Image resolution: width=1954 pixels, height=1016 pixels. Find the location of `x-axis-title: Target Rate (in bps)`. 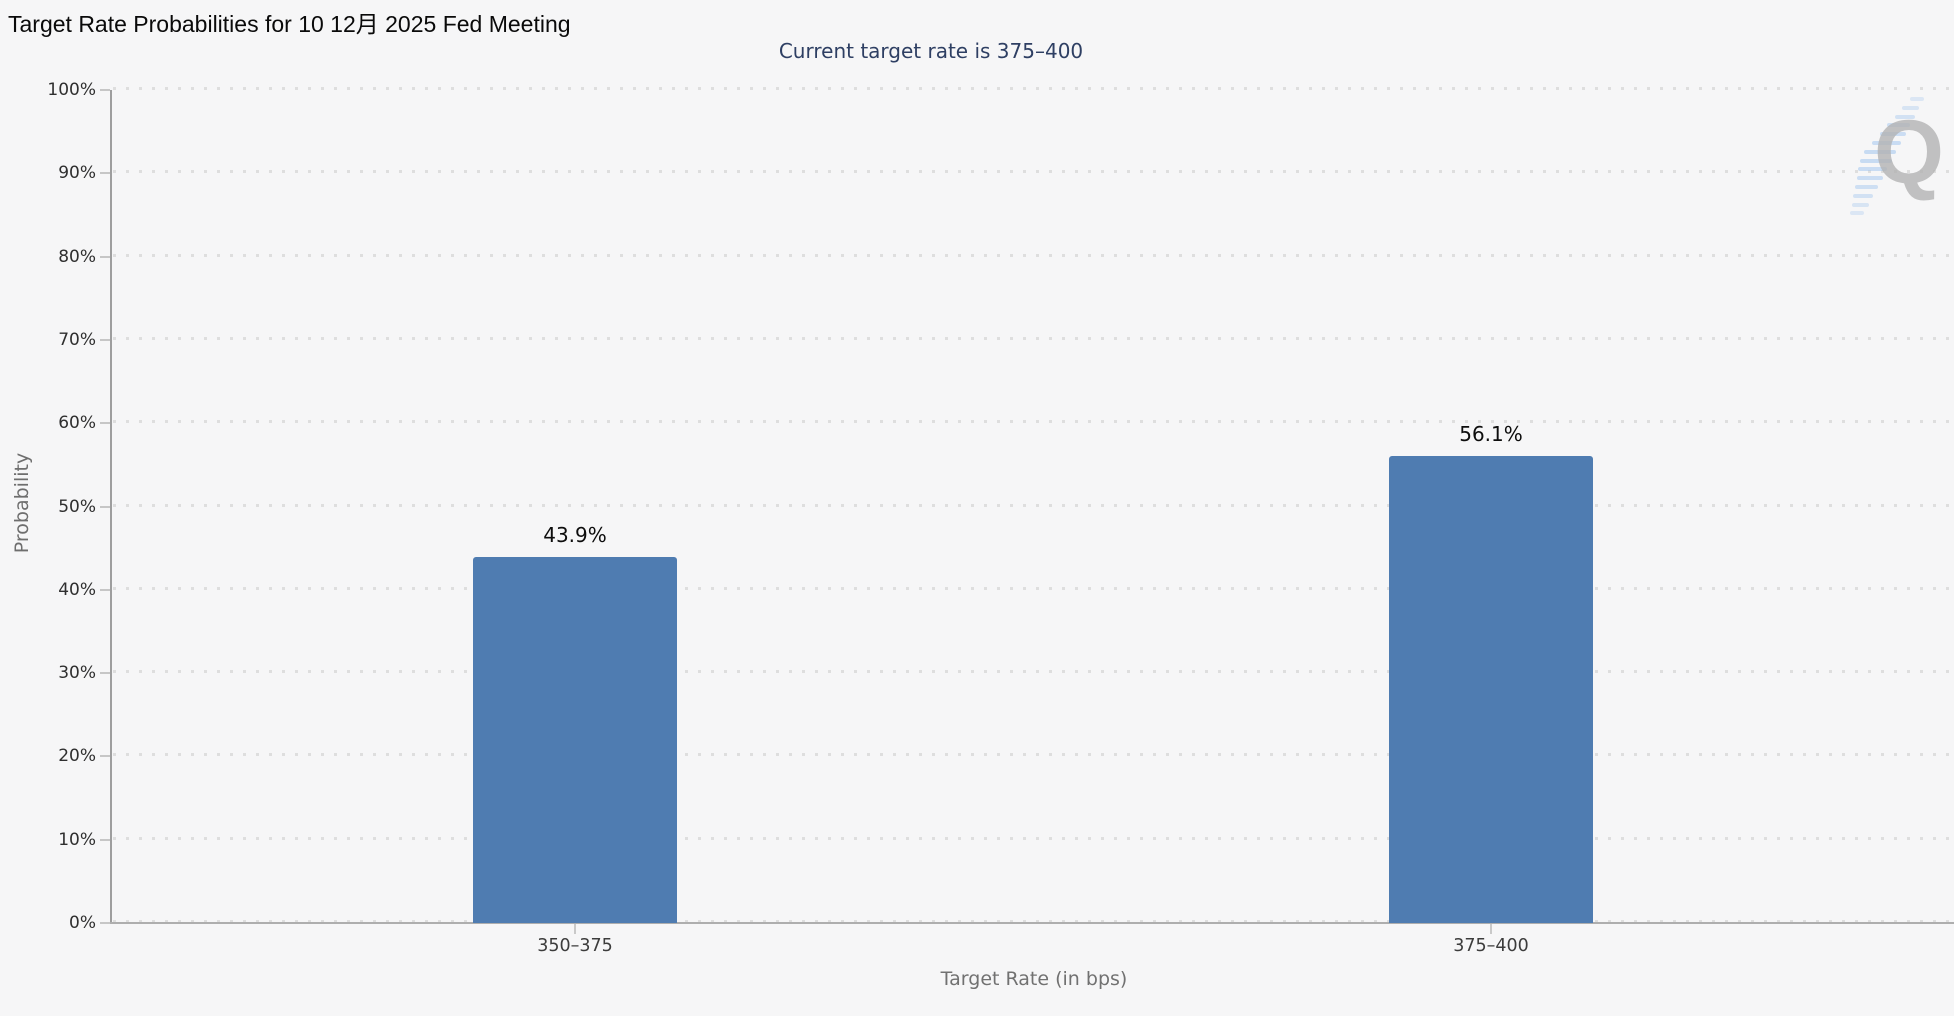

x-axis-title: Target Rate (in bps) is located at coordinates (1034, 979).